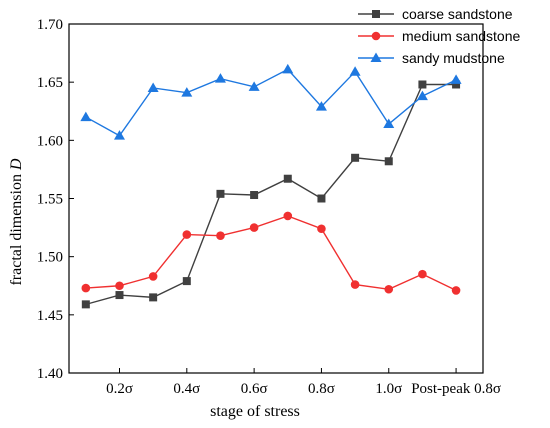 This screenshot has height=428, width=550. I want to click on series-medium-sandstone, so click(271, 253).